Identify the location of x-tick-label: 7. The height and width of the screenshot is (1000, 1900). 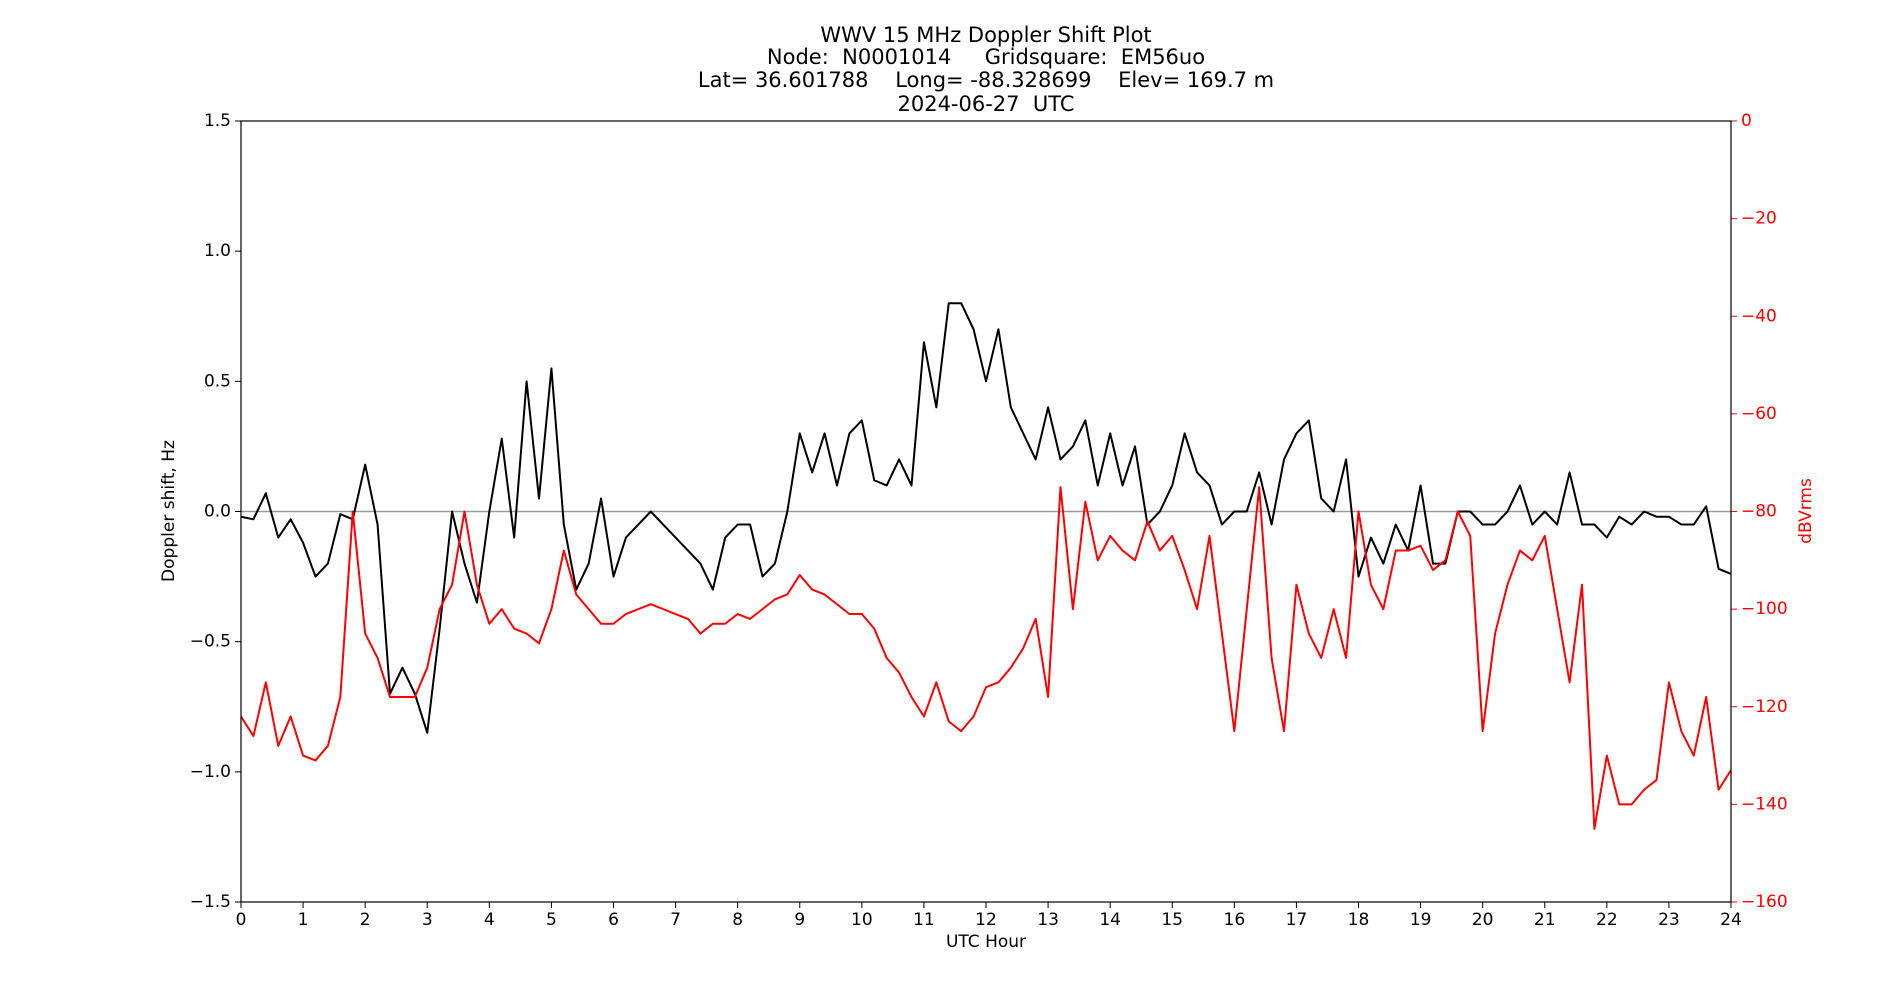
(675, 920).